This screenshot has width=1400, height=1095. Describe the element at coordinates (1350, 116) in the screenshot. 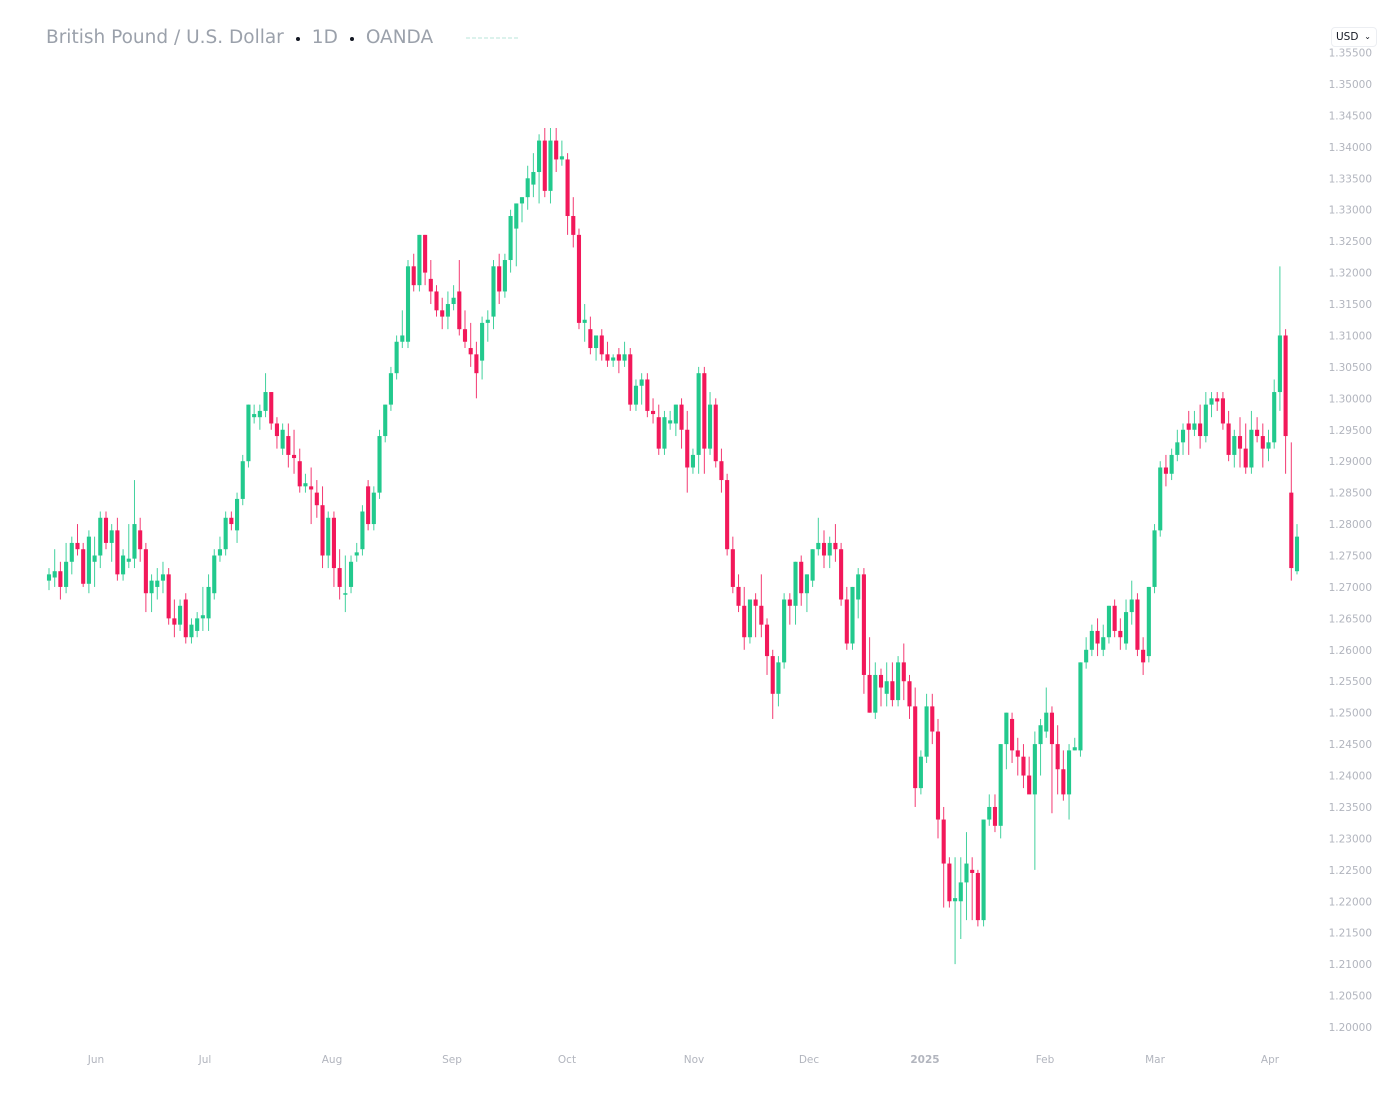

I see `price-tick-label: 1.34500` at that location.